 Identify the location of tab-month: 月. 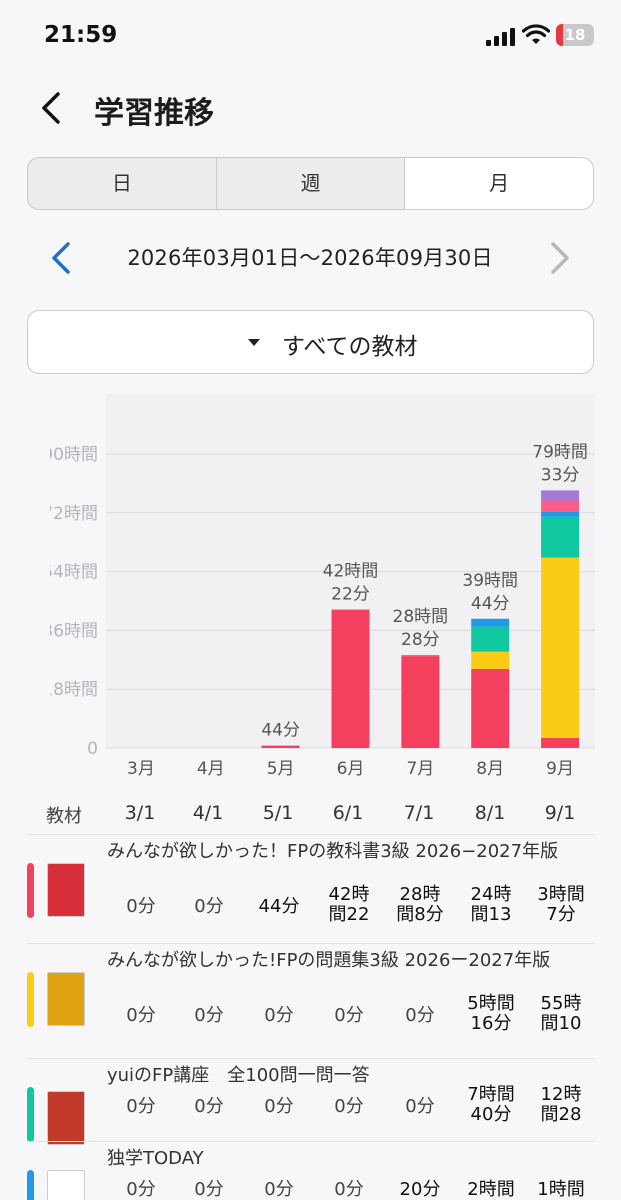
(499, 183).